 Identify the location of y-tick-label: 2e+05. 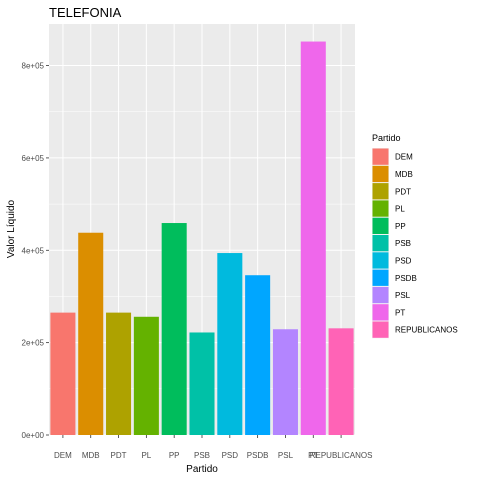
(33, 343).